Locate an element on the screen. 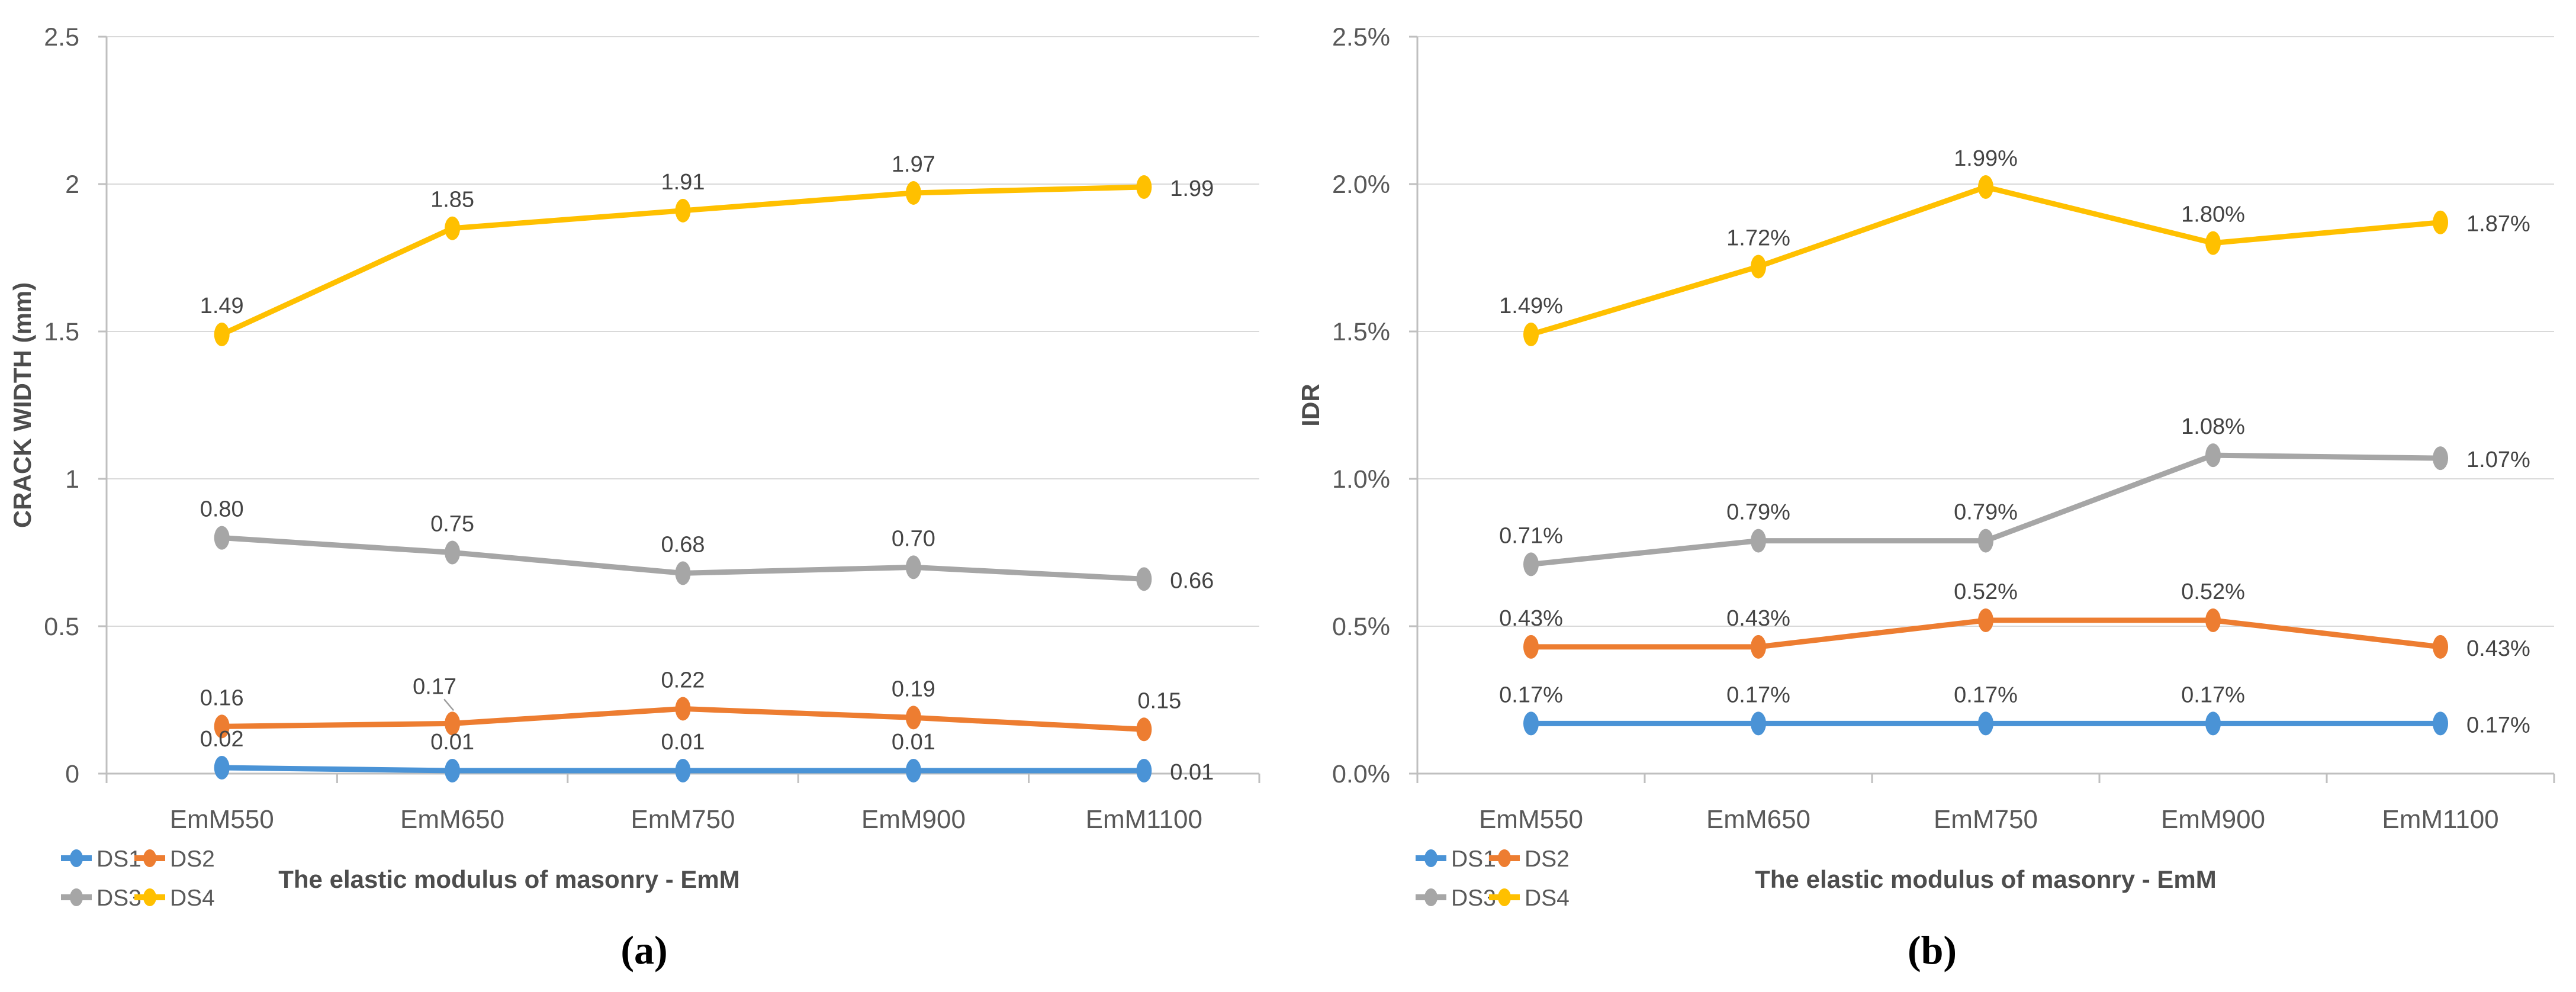  b-series-DS4-labels: 1.49% 1.72% 1.99% 1.80% 1.87% is located at coordinates (2015, 232).